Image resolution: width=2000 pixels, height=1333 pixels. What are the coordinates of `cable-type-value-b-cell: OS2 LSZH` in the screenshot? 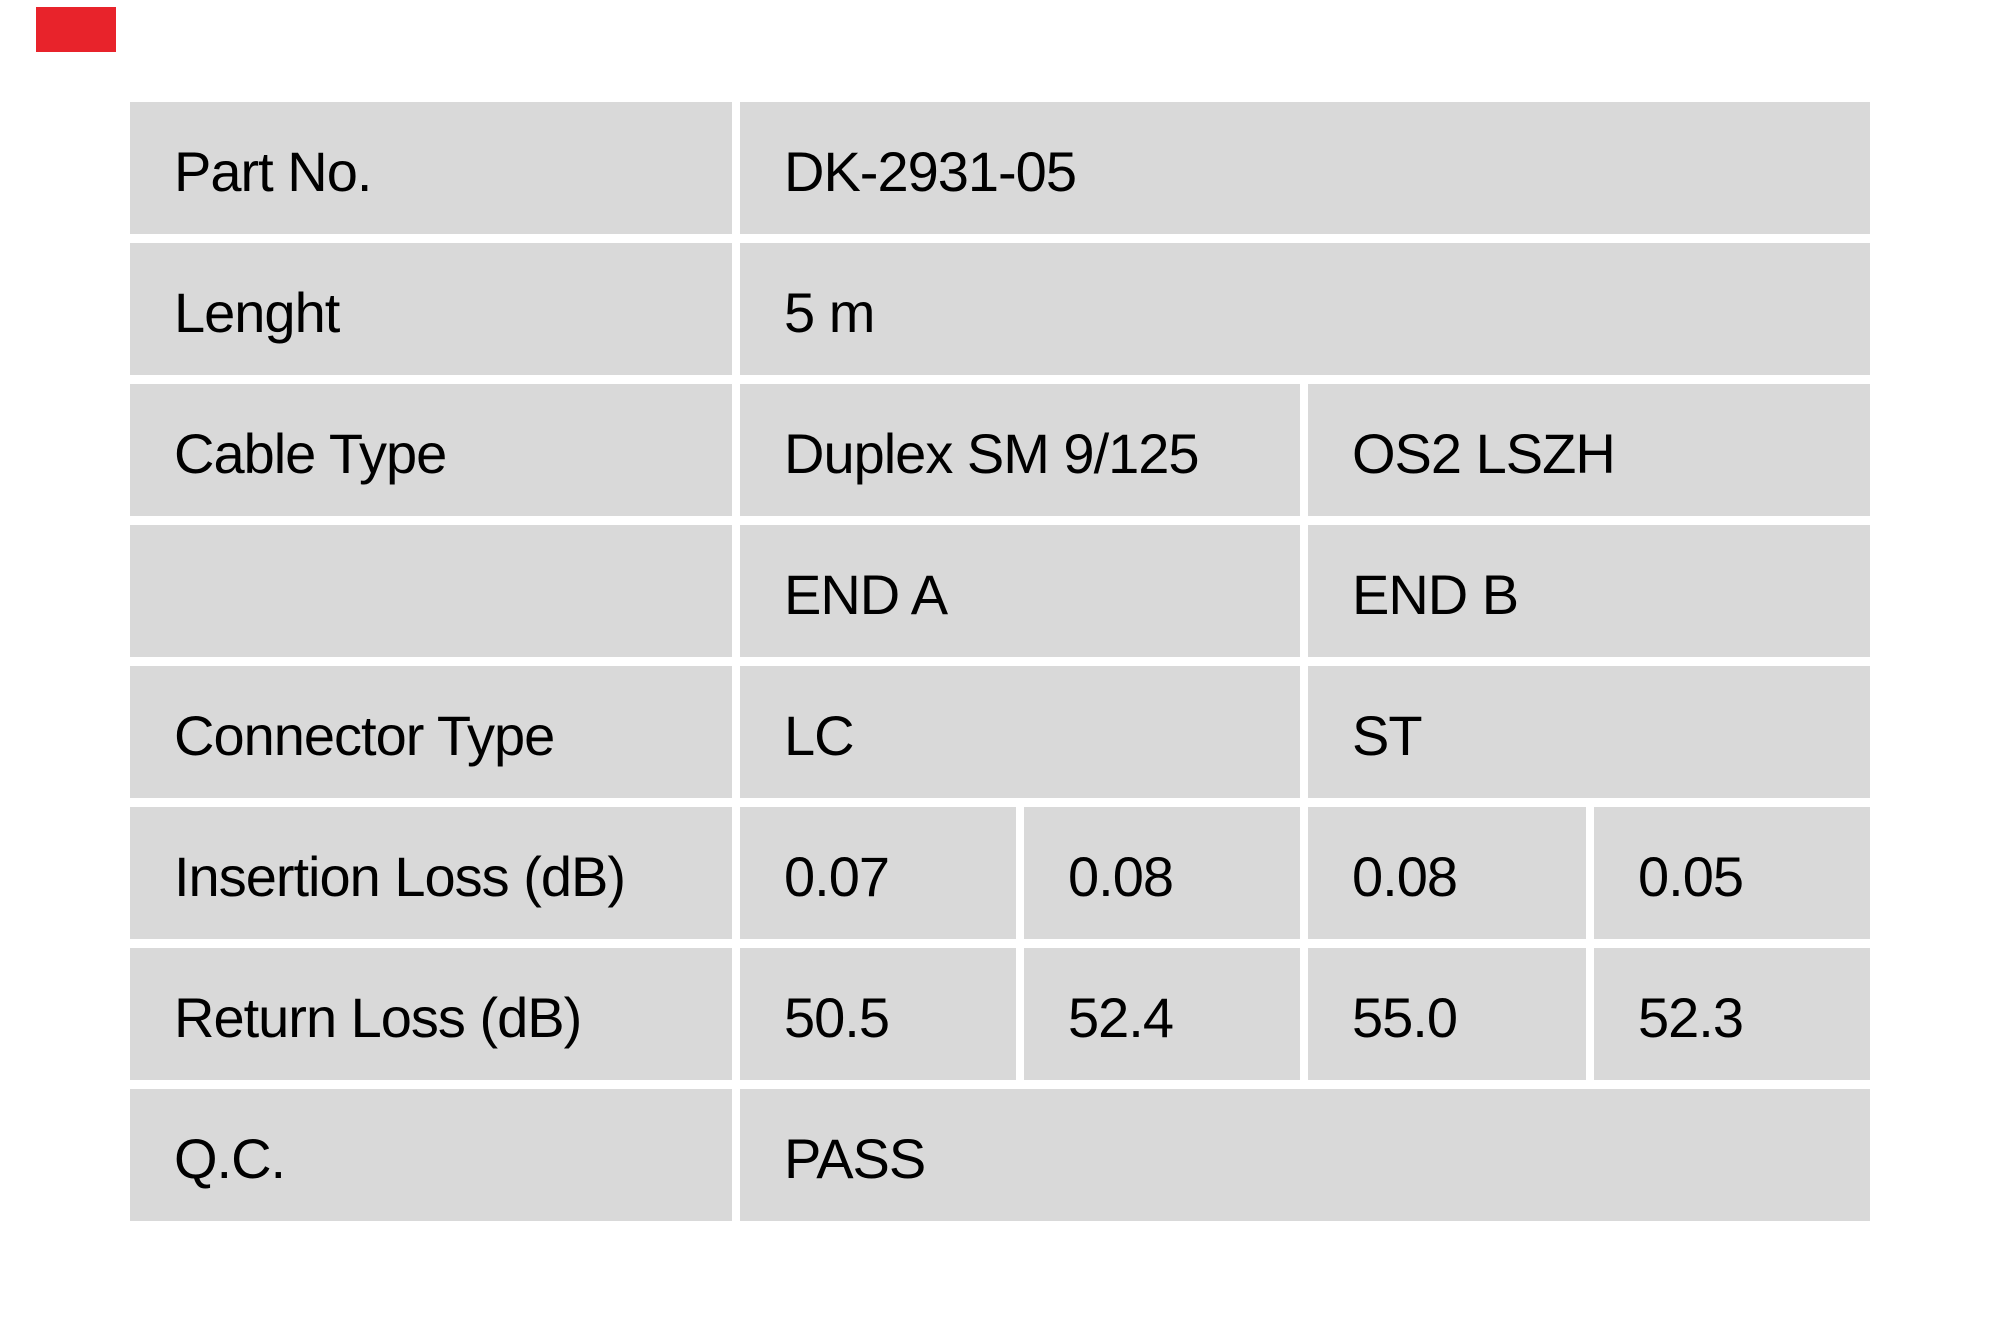 It's located at (1589, 450).